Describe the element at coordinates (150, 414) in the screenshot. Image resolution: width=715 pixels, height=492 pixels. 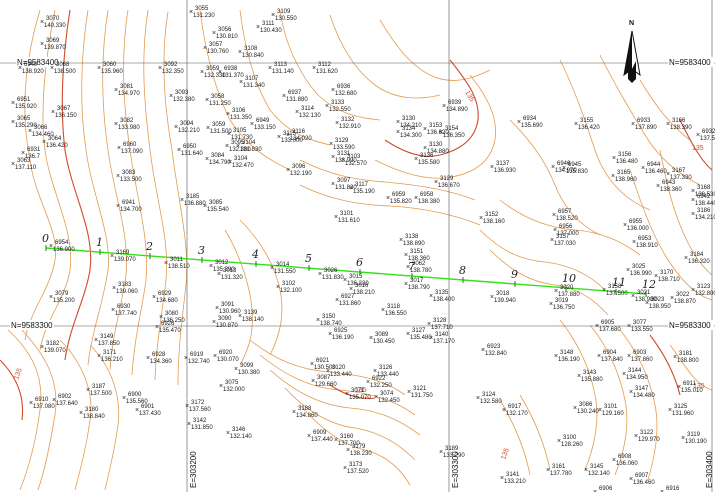
I see `survey-point-elevation: 137.430` at that location.